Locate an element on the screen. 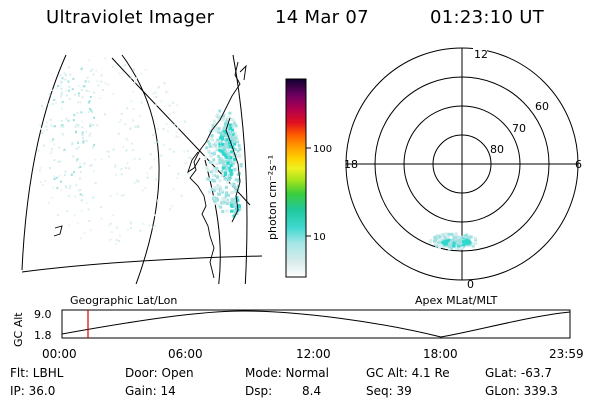  timeline-y-title: GC Alt is located at coordinates (18, 329).